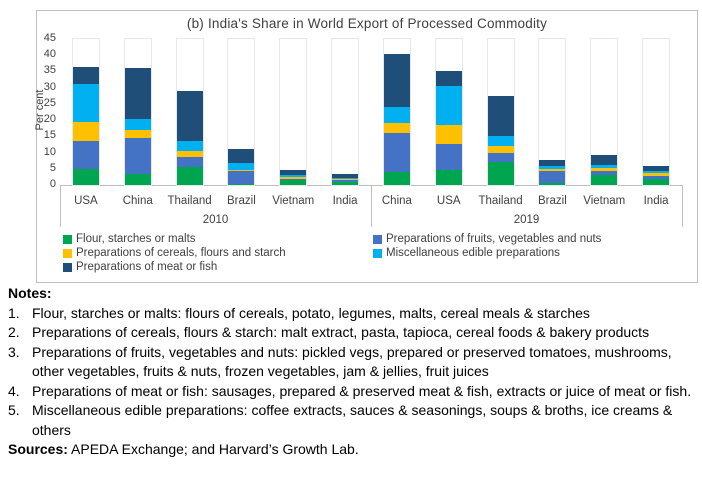 The image size is (702, 500). I want to click on note-number: 3., so click(14, 351).